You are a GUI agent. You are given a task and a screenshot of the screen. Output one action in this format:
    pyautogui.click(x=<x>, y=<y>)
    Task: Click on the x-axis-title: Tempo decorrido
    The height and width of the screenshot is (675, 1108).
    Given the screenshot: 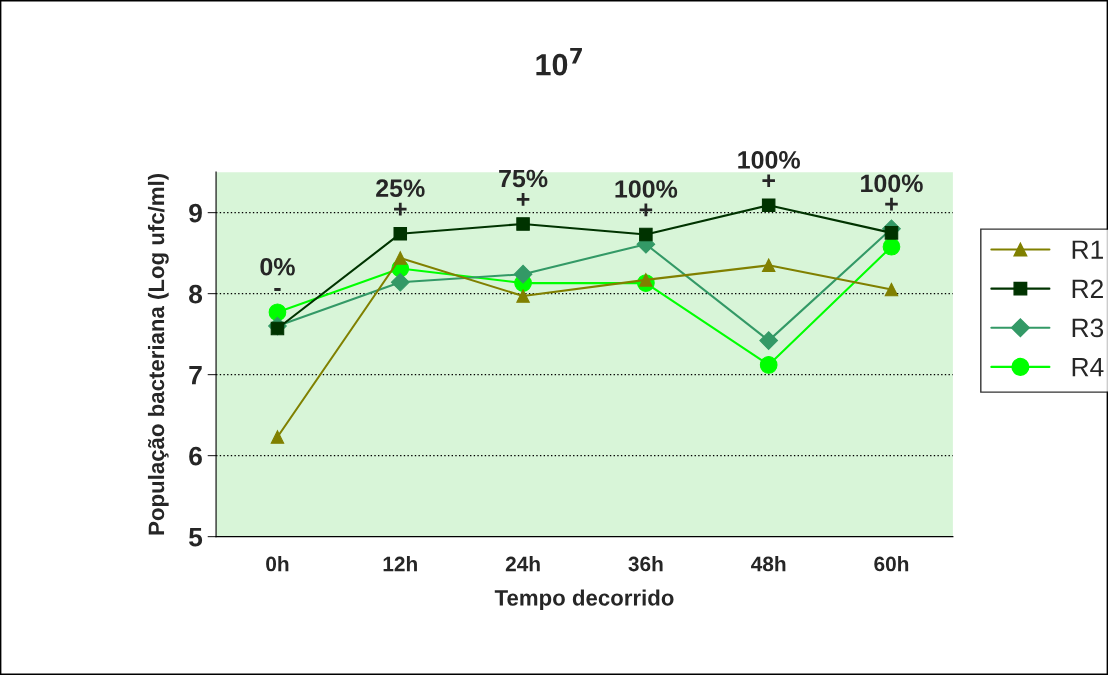 What is the action you would take?
    pyautogui.click(x=584, y=600)
    